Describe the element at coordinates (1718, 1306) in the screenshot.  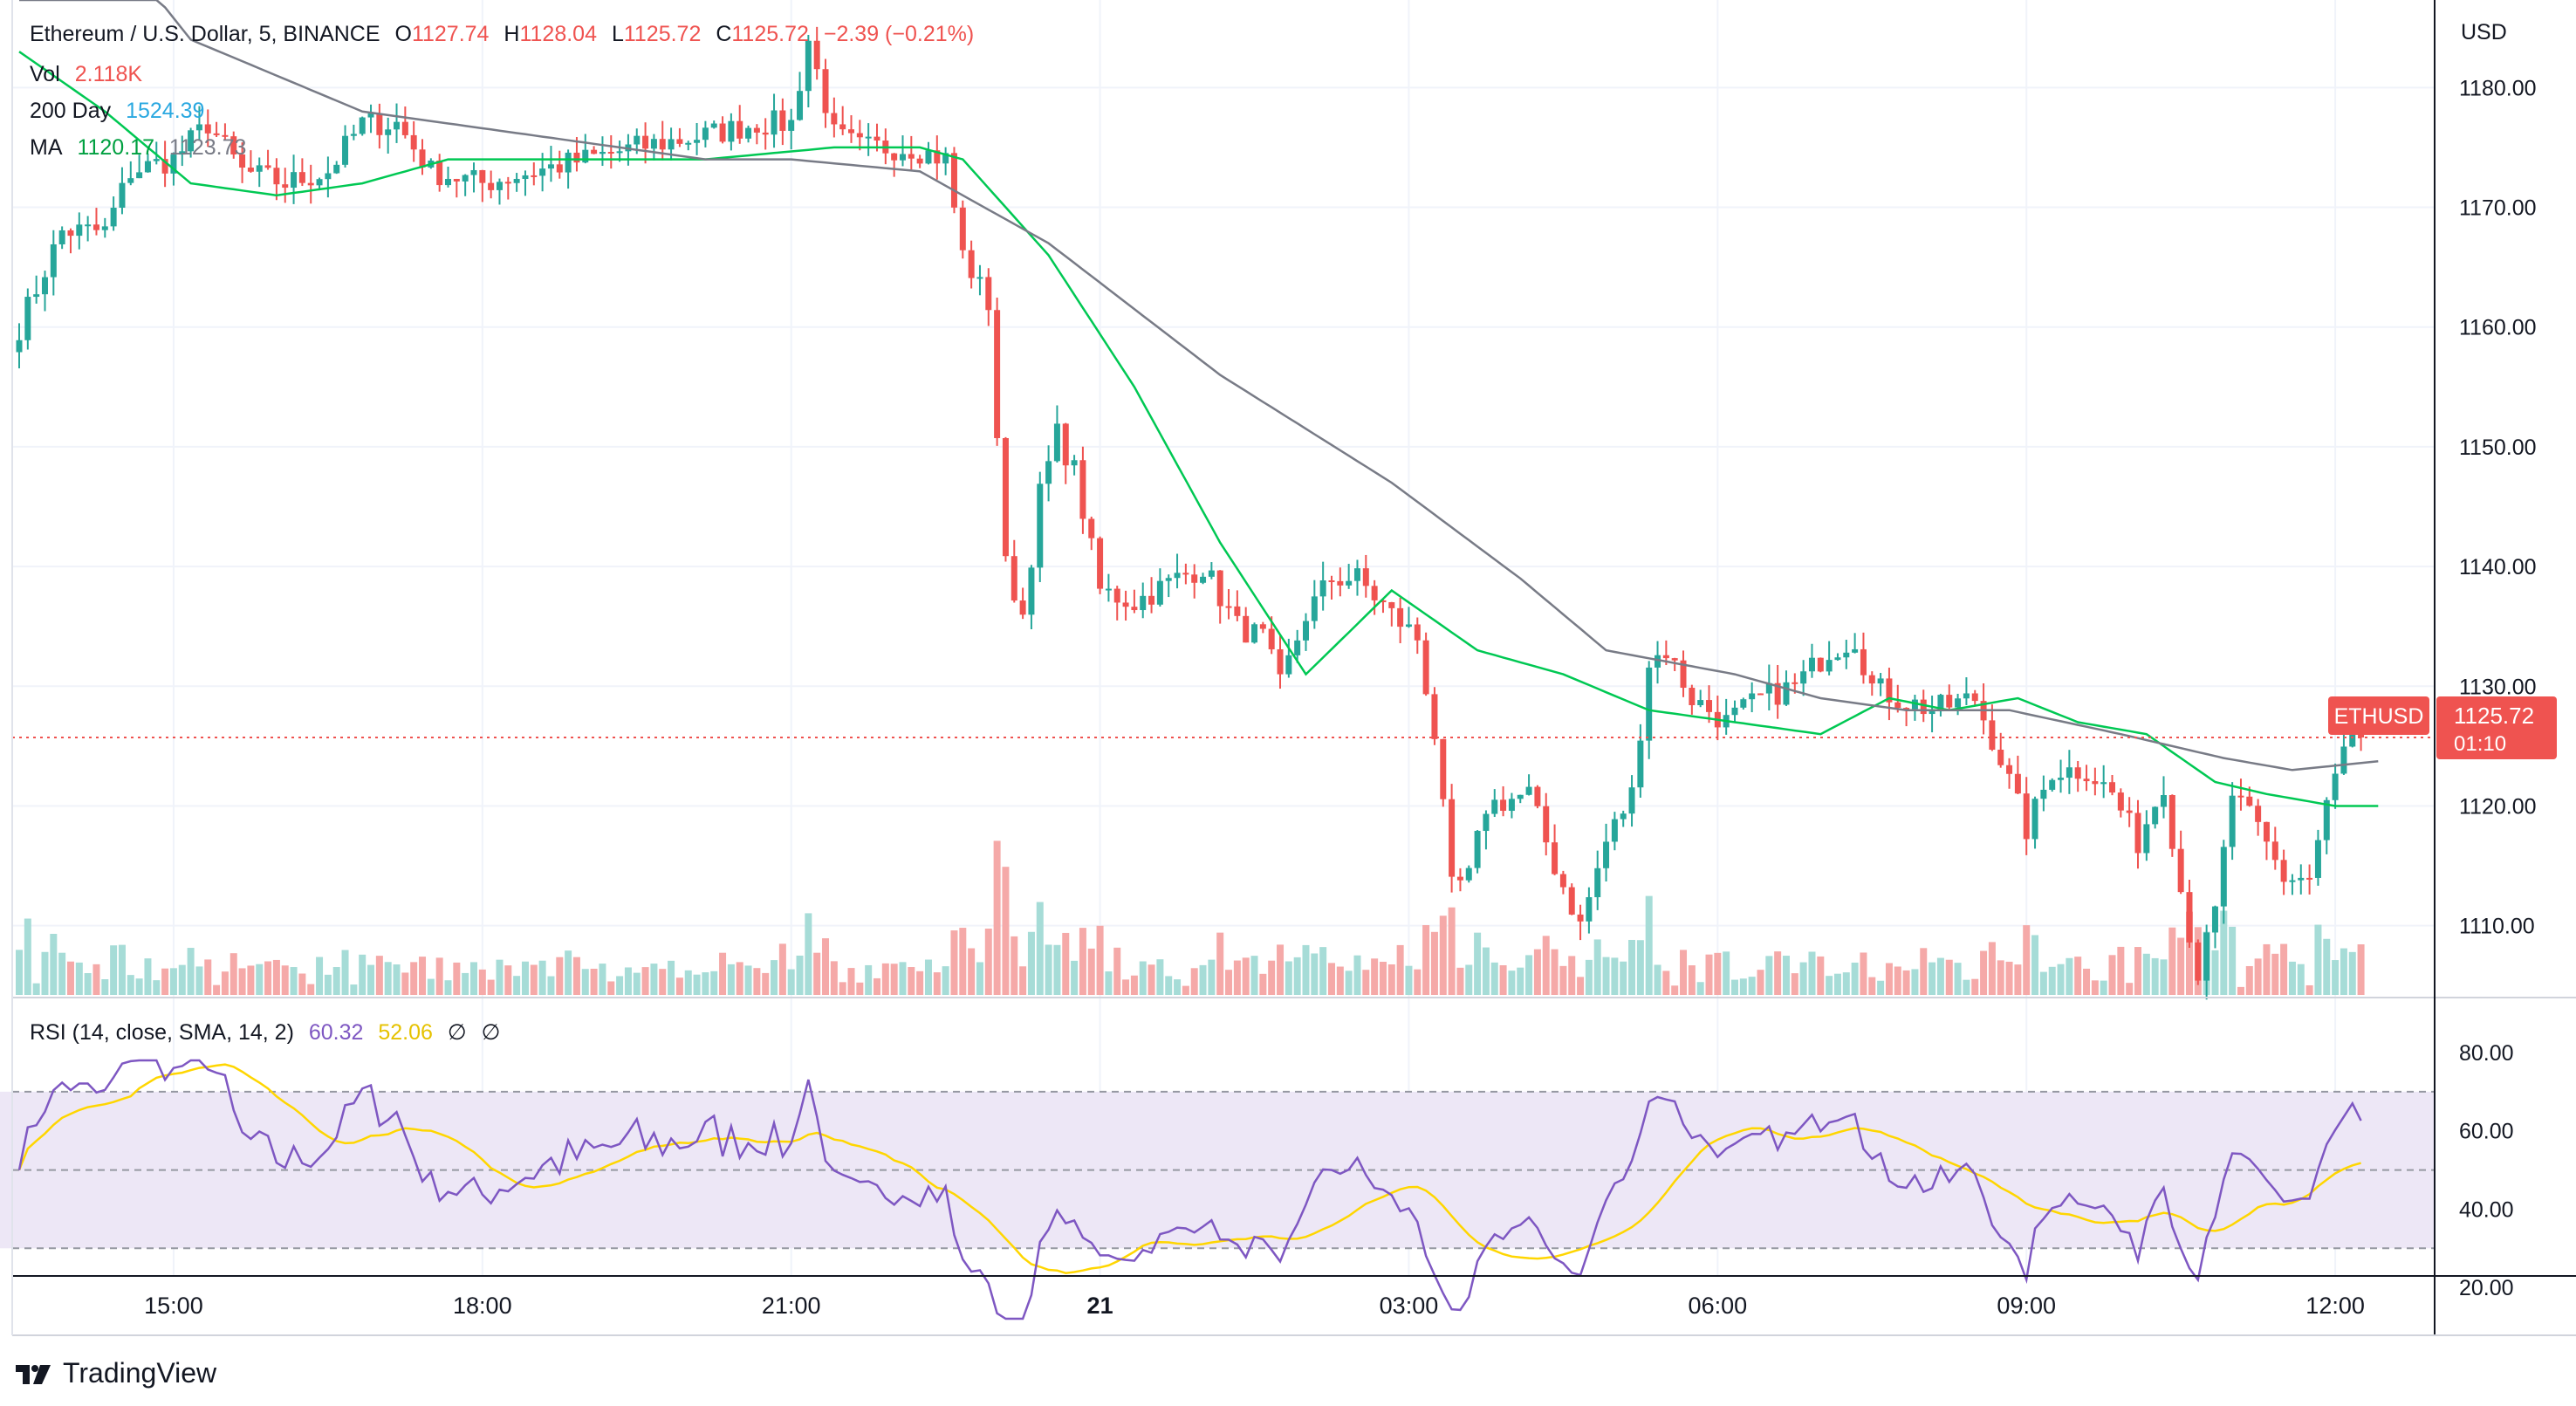
I see `time-tick-label: 06:00` at that location.